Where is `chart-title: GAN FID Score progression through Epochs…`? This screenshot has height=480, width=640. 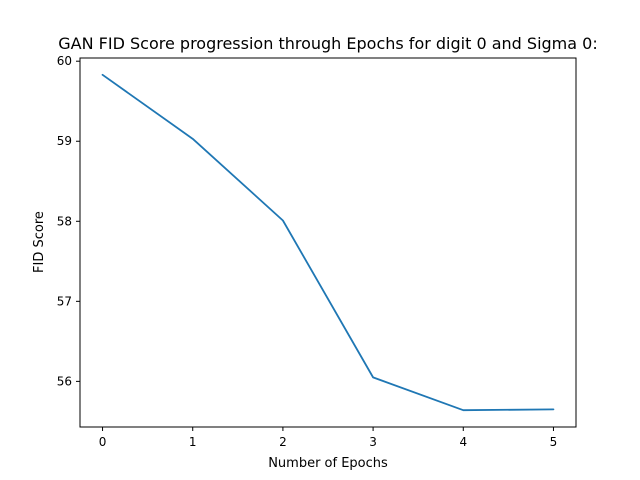
chart-title: GAN FID Score progression through Epochs… is located at coordinates (327, 43).